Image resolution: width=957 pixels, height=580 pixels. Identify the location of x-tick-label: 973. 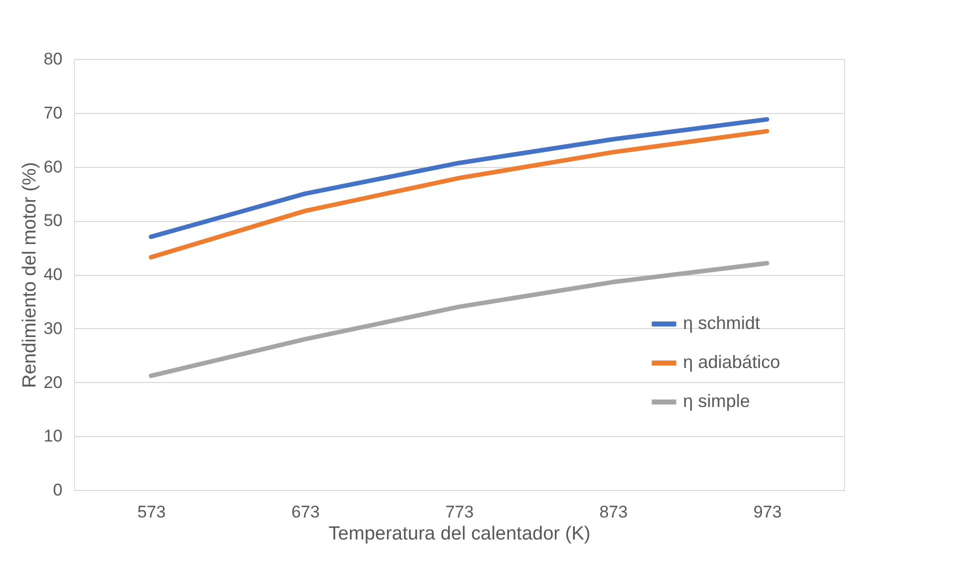
(767, 512).